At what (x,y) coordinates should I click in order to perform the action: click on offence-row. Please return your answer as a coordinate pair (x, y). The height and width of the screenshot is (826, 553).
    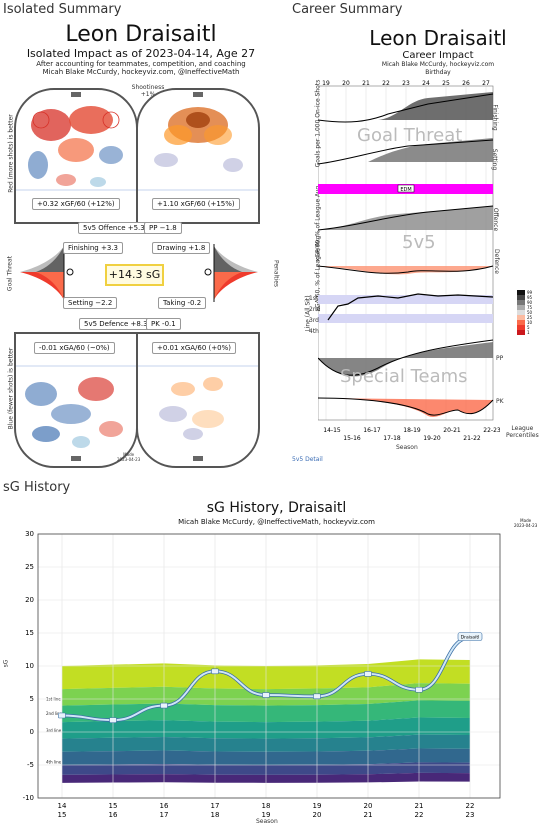
    Looking at the image, I should click on (406, 218).